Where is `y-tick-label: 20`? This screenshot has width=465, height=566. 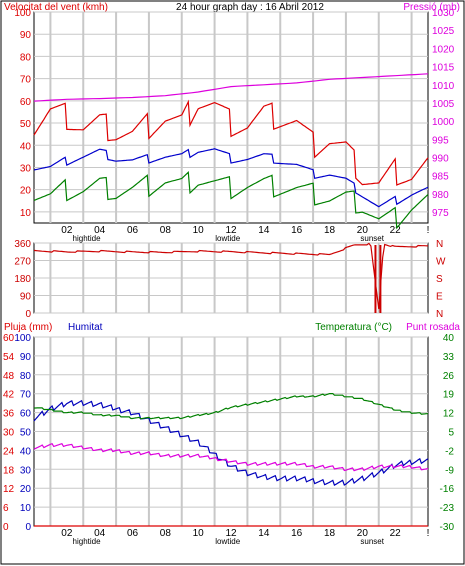
y-tick-label: 20 is located at coordinates (26, 191).